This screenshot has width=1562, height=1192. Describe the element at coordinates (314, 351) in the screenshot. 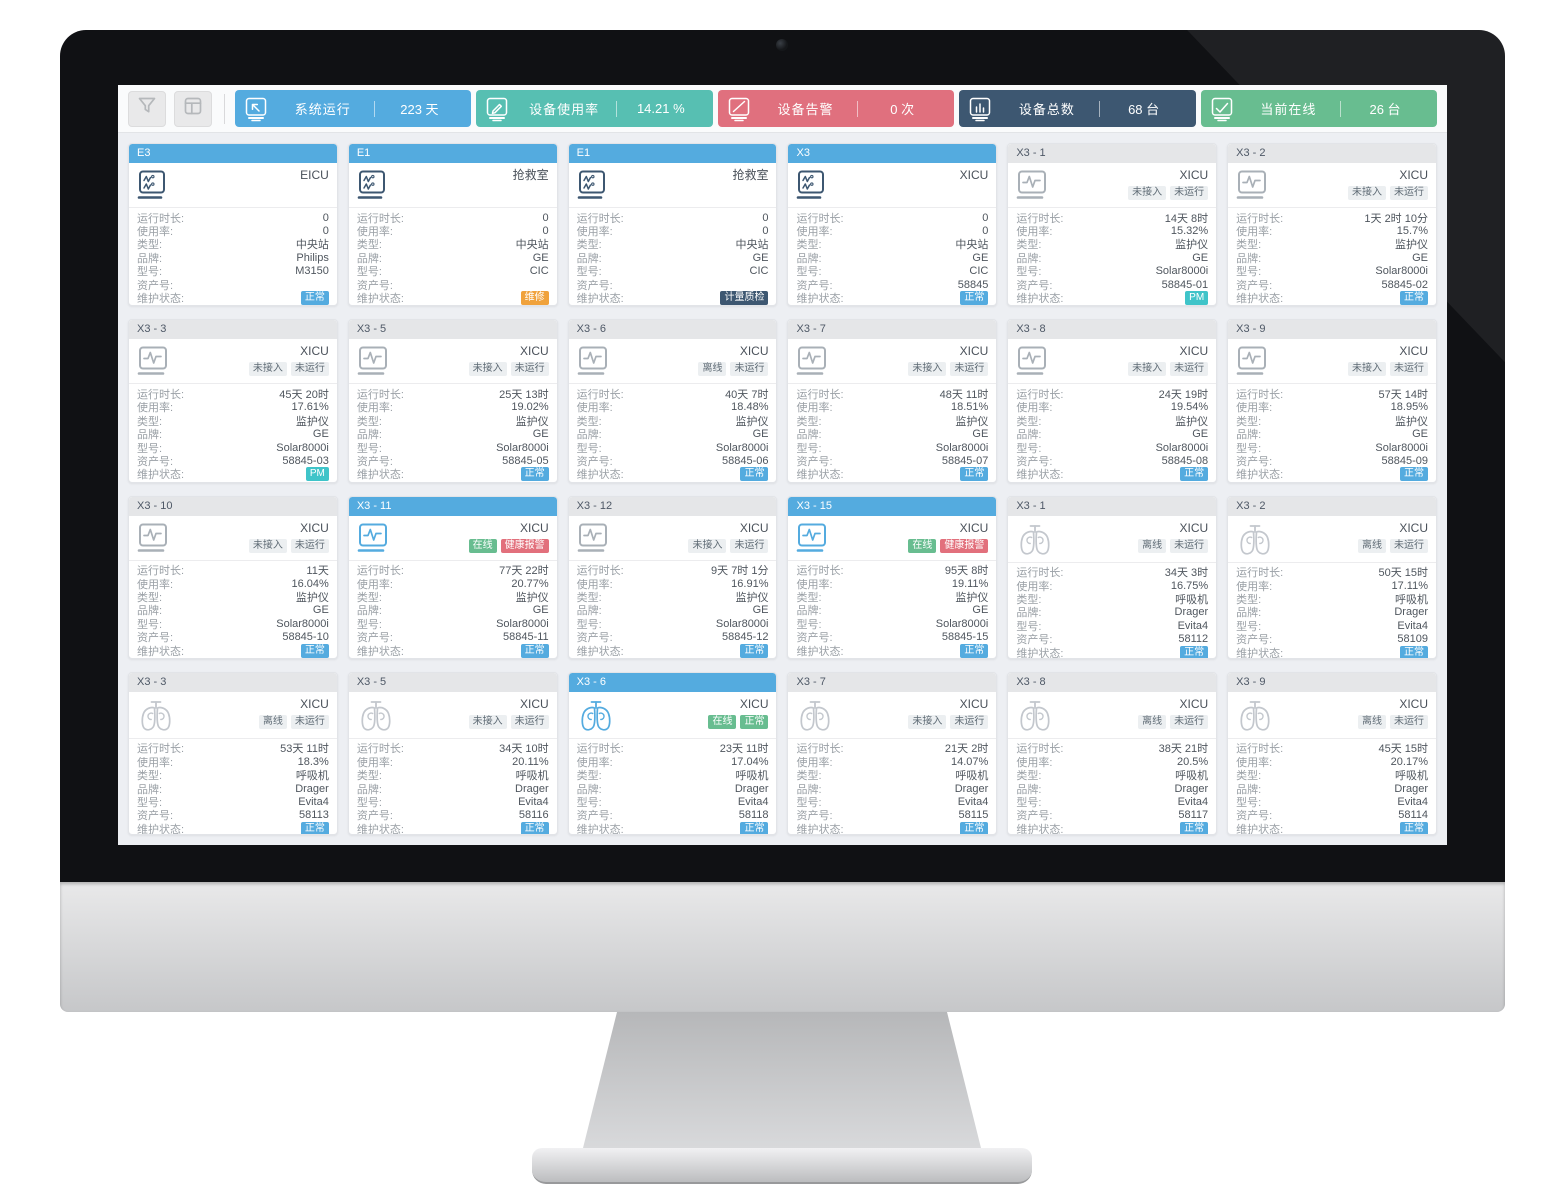

I see `location-label: XICU` at that location.